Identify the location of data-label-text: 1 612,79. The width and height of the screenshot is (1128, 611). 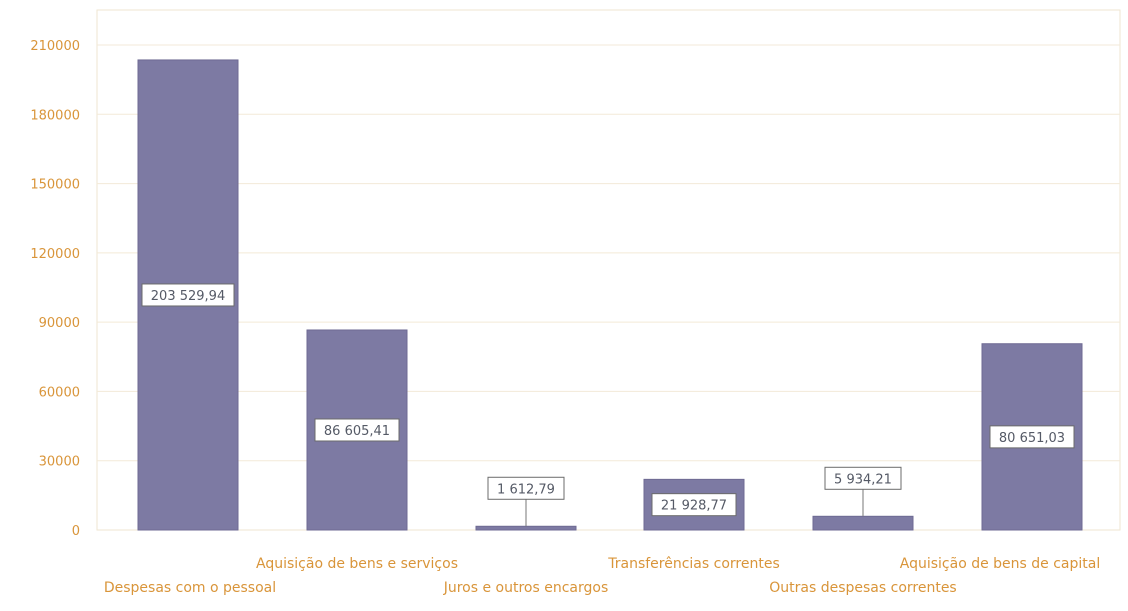
(526, 489).